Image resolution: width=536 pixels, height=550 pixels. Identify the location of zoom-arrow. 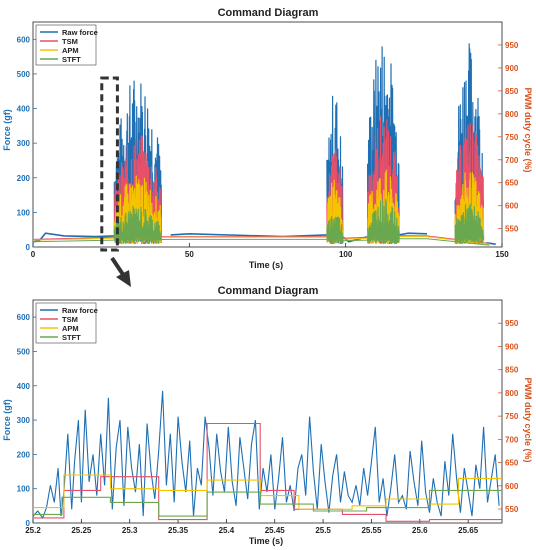
(120, 271).